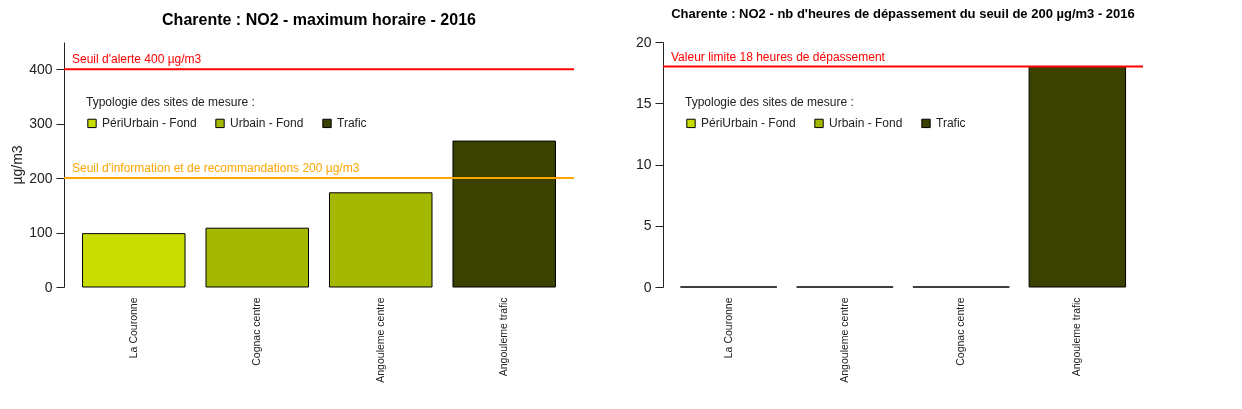  I want to click on chart-title: Charente : NO2 - maximum horaire - 2016, so click(319, 19).